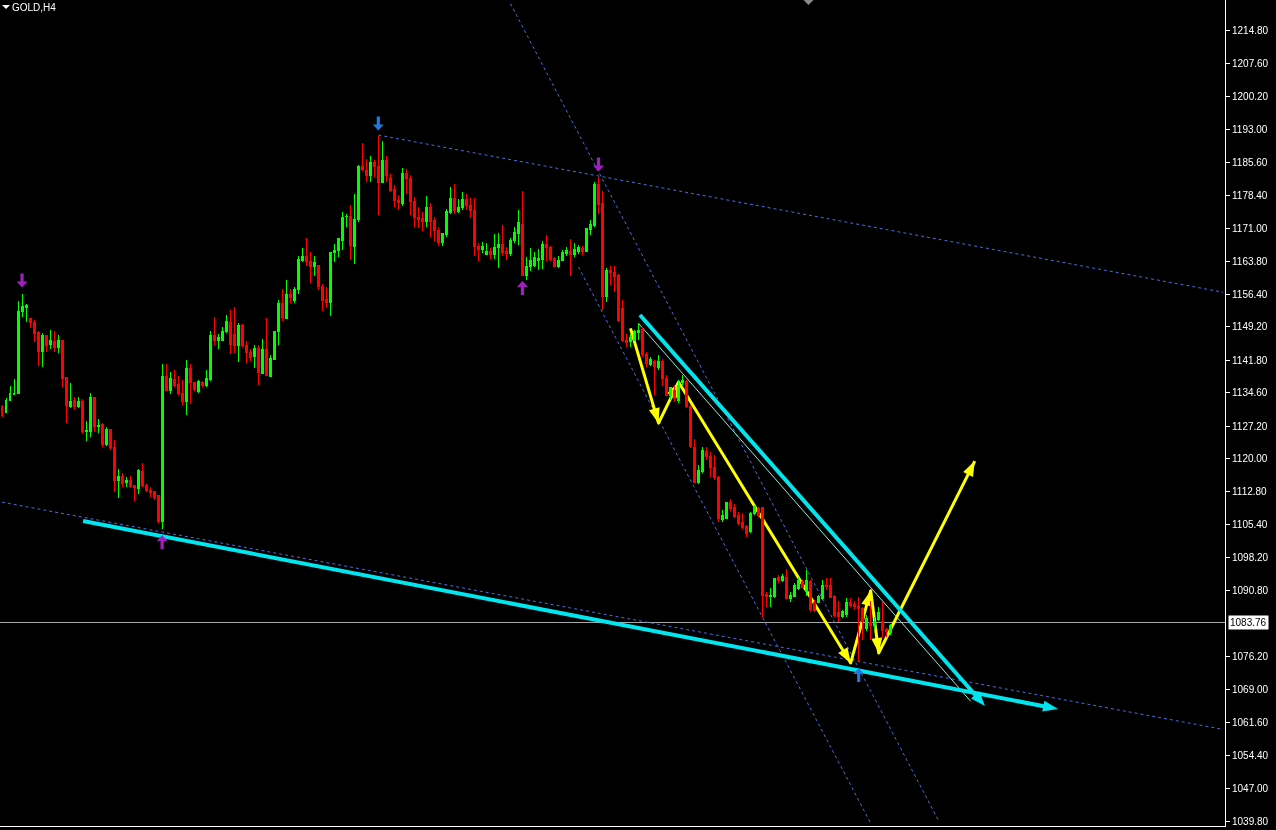 This screenshot has width=1276, height=830. What do you see at coordinates (1250, 261) in the screenshot?
I see `y-tick-label: 1163.80` at bounding box center [1250, 261].